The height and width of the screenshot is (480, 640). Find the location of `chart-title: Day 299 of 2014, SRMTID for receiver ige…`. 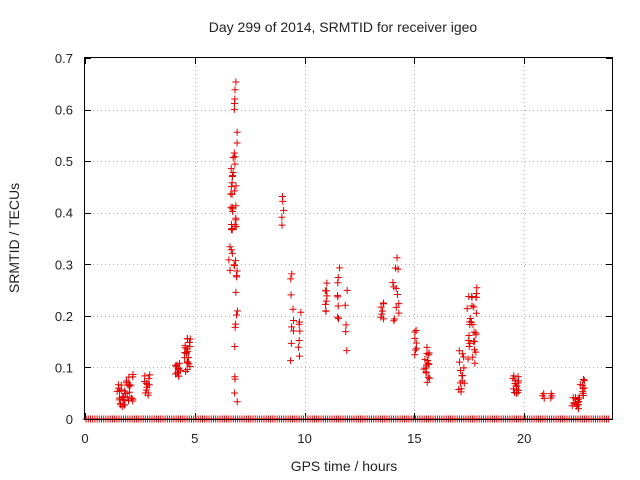

chart-title: Day 299 of 2014, SRMTID for receiver ige… is located at coordinates (343, 27).